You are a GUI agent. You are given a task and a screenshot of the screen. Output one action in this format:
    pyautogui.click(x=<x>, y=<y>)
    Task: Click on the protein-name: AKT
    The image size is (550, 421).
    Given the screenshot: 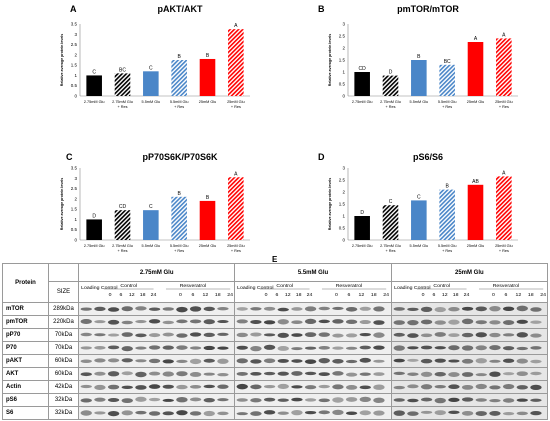 What is the action you would take?
    pyautogui.click(x=25, y=374)
    